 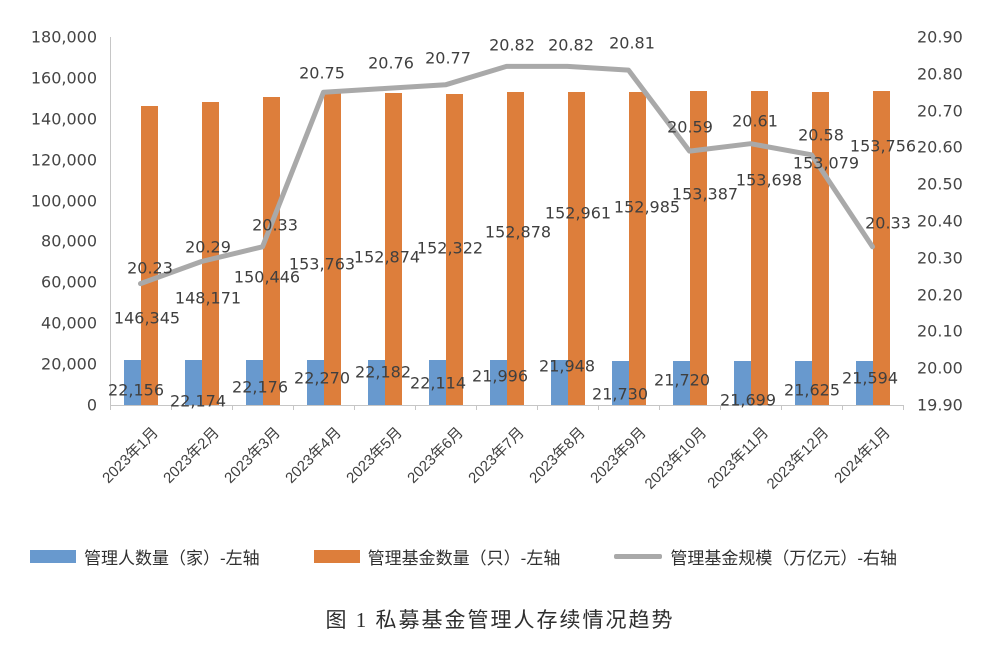 I want to click on data-label: 20.23, so click(x=150, y=268).